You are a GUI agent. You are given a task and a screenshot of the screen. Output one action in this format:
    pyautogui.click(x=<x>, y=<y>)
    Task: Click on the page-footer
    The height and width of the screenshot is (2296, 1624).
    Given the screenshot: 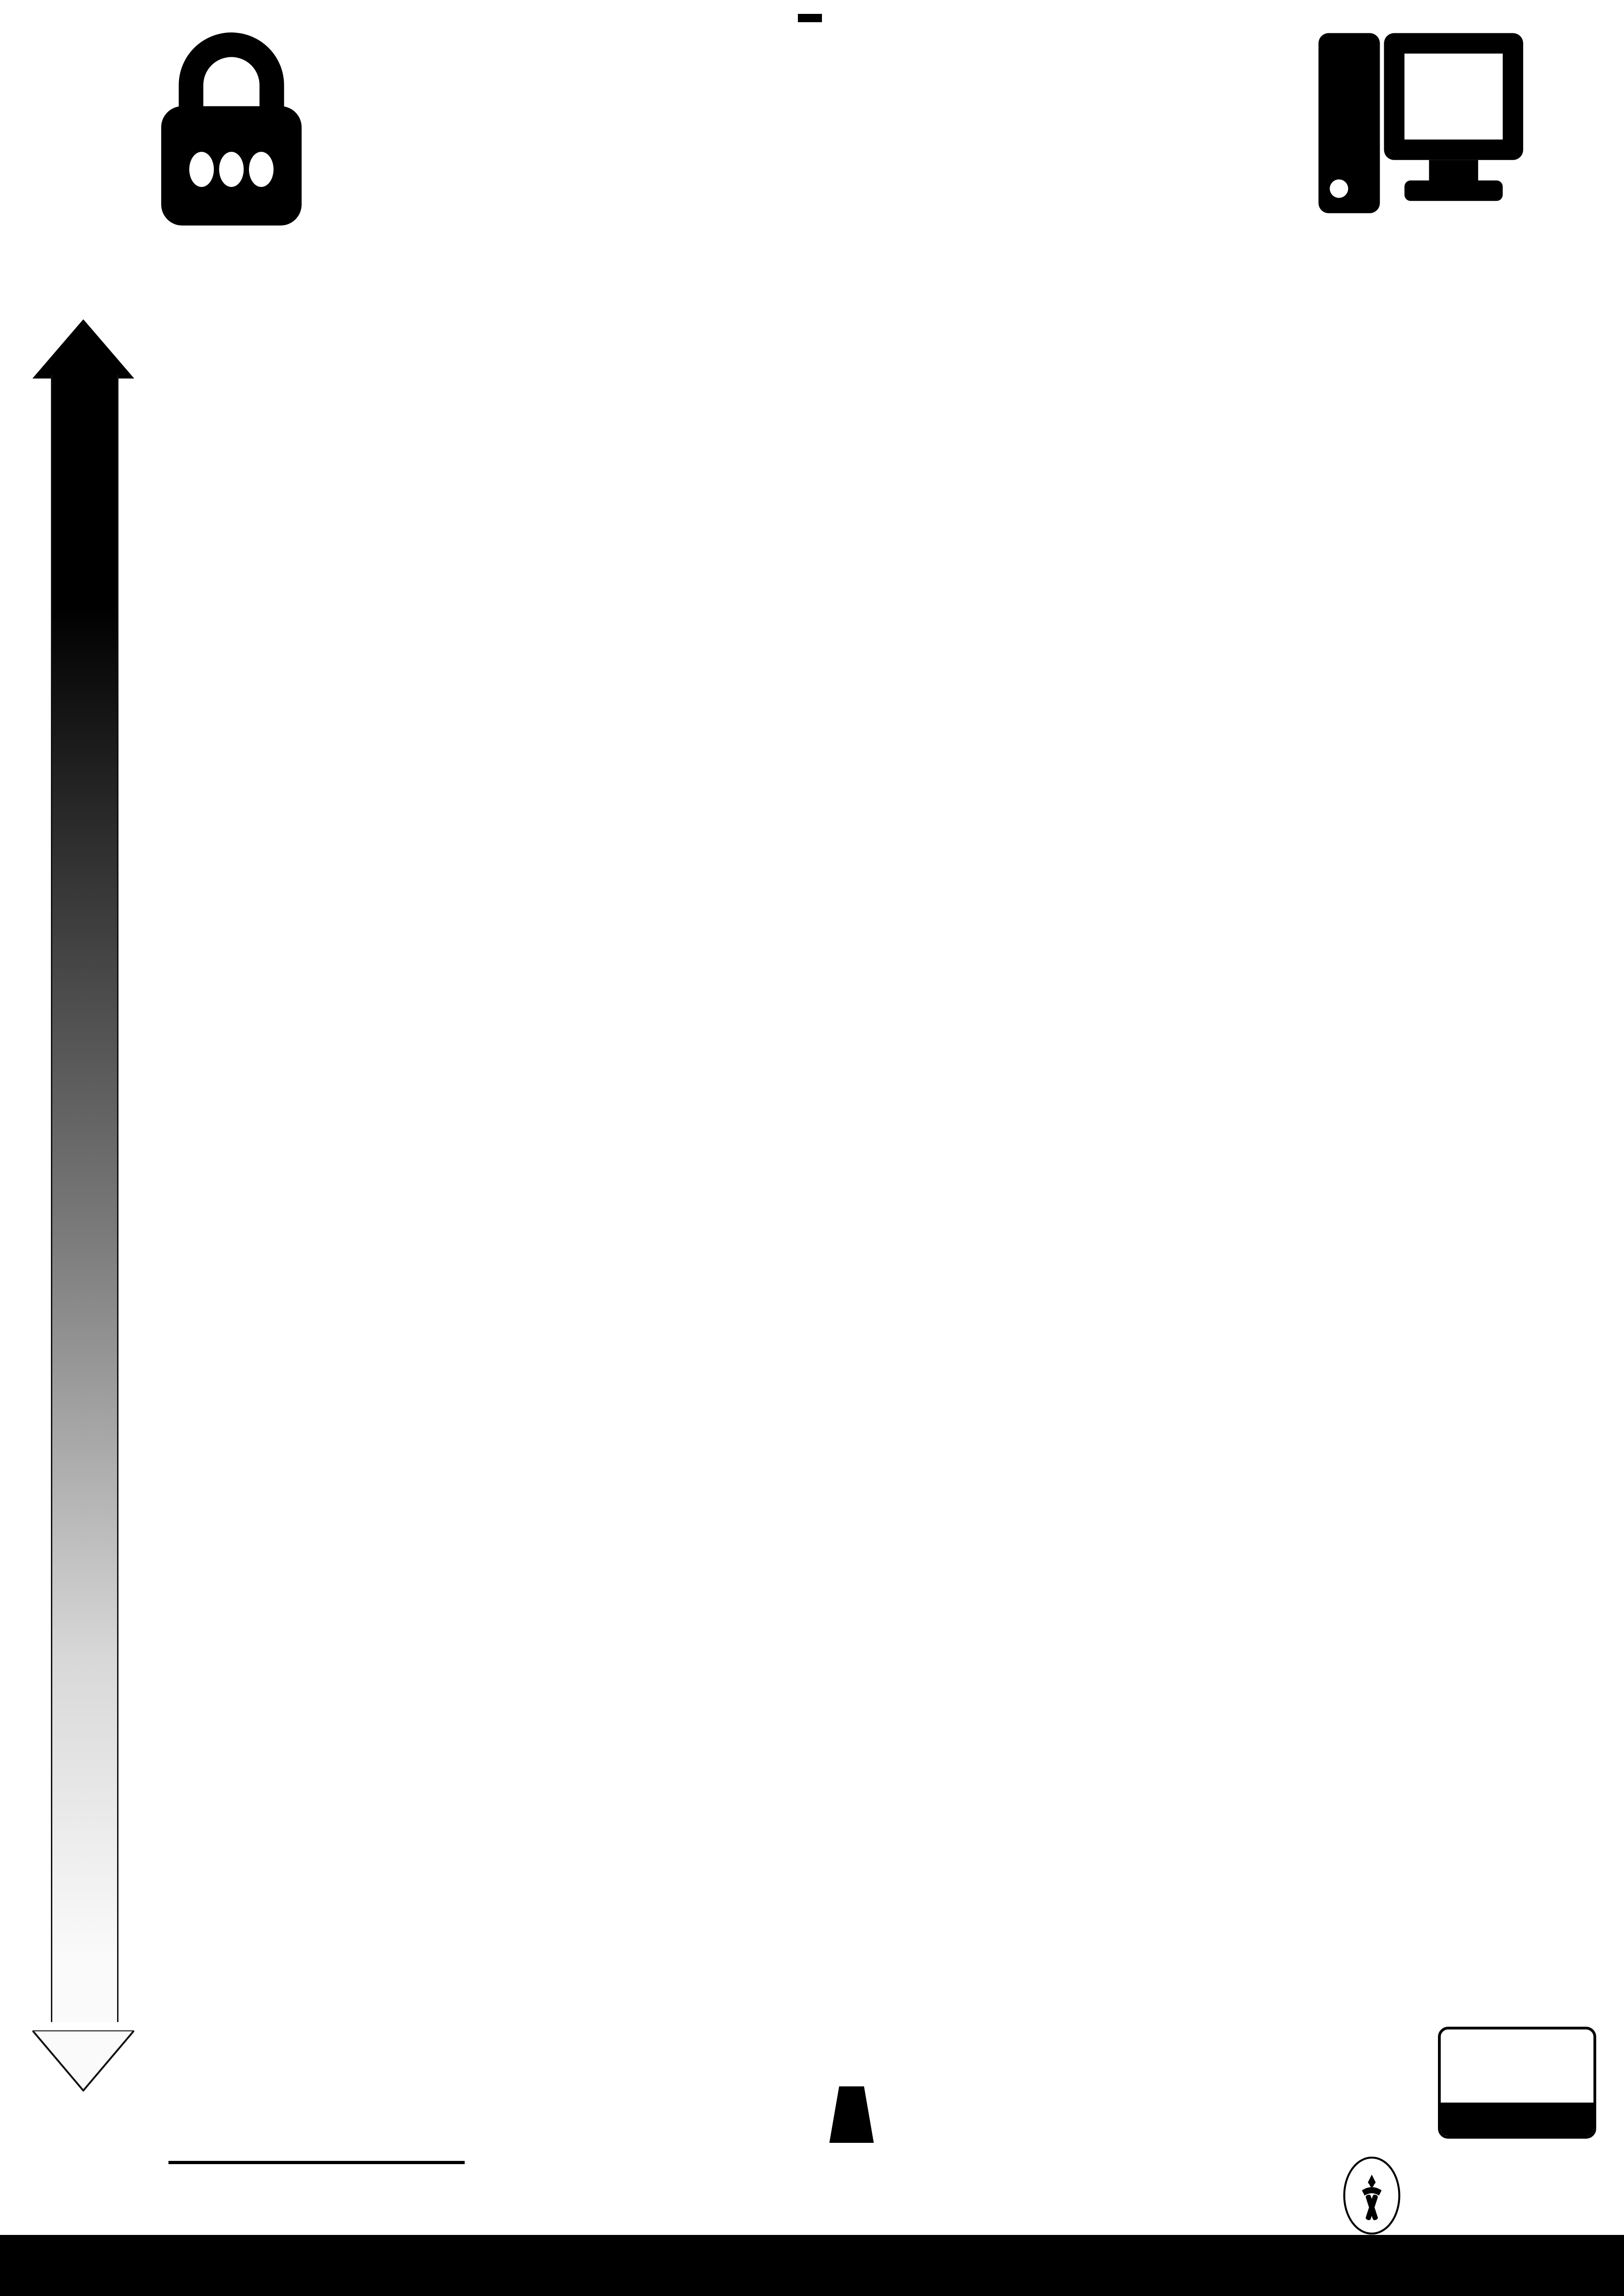 What is the action you would take?
    pyautogui.click(x=812, y=2266)
    